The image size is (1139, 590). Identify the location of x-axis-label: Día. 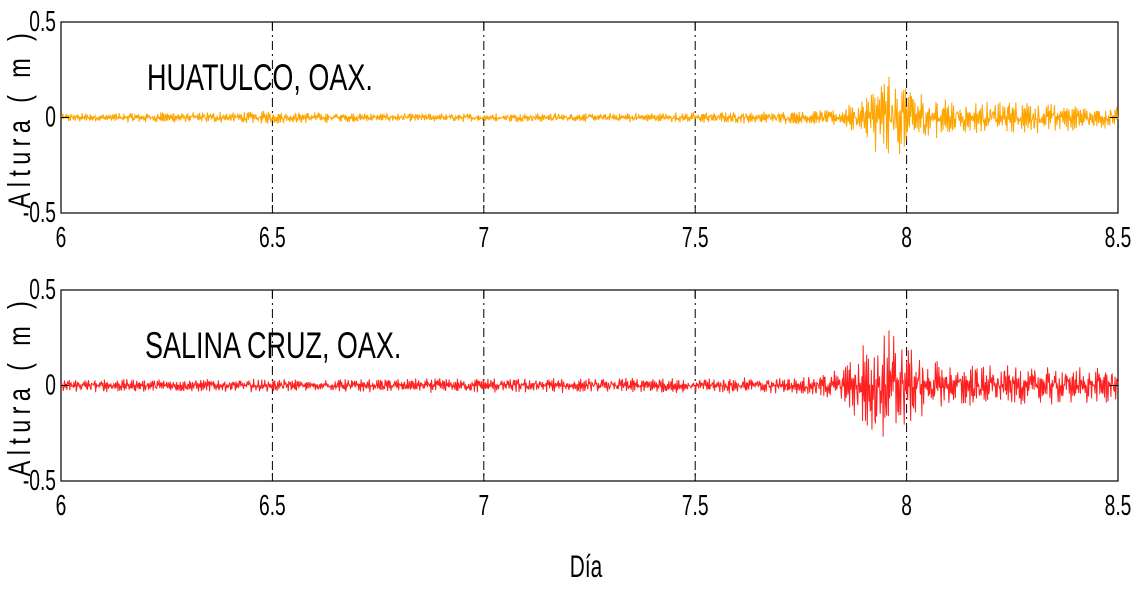
(586, 566).